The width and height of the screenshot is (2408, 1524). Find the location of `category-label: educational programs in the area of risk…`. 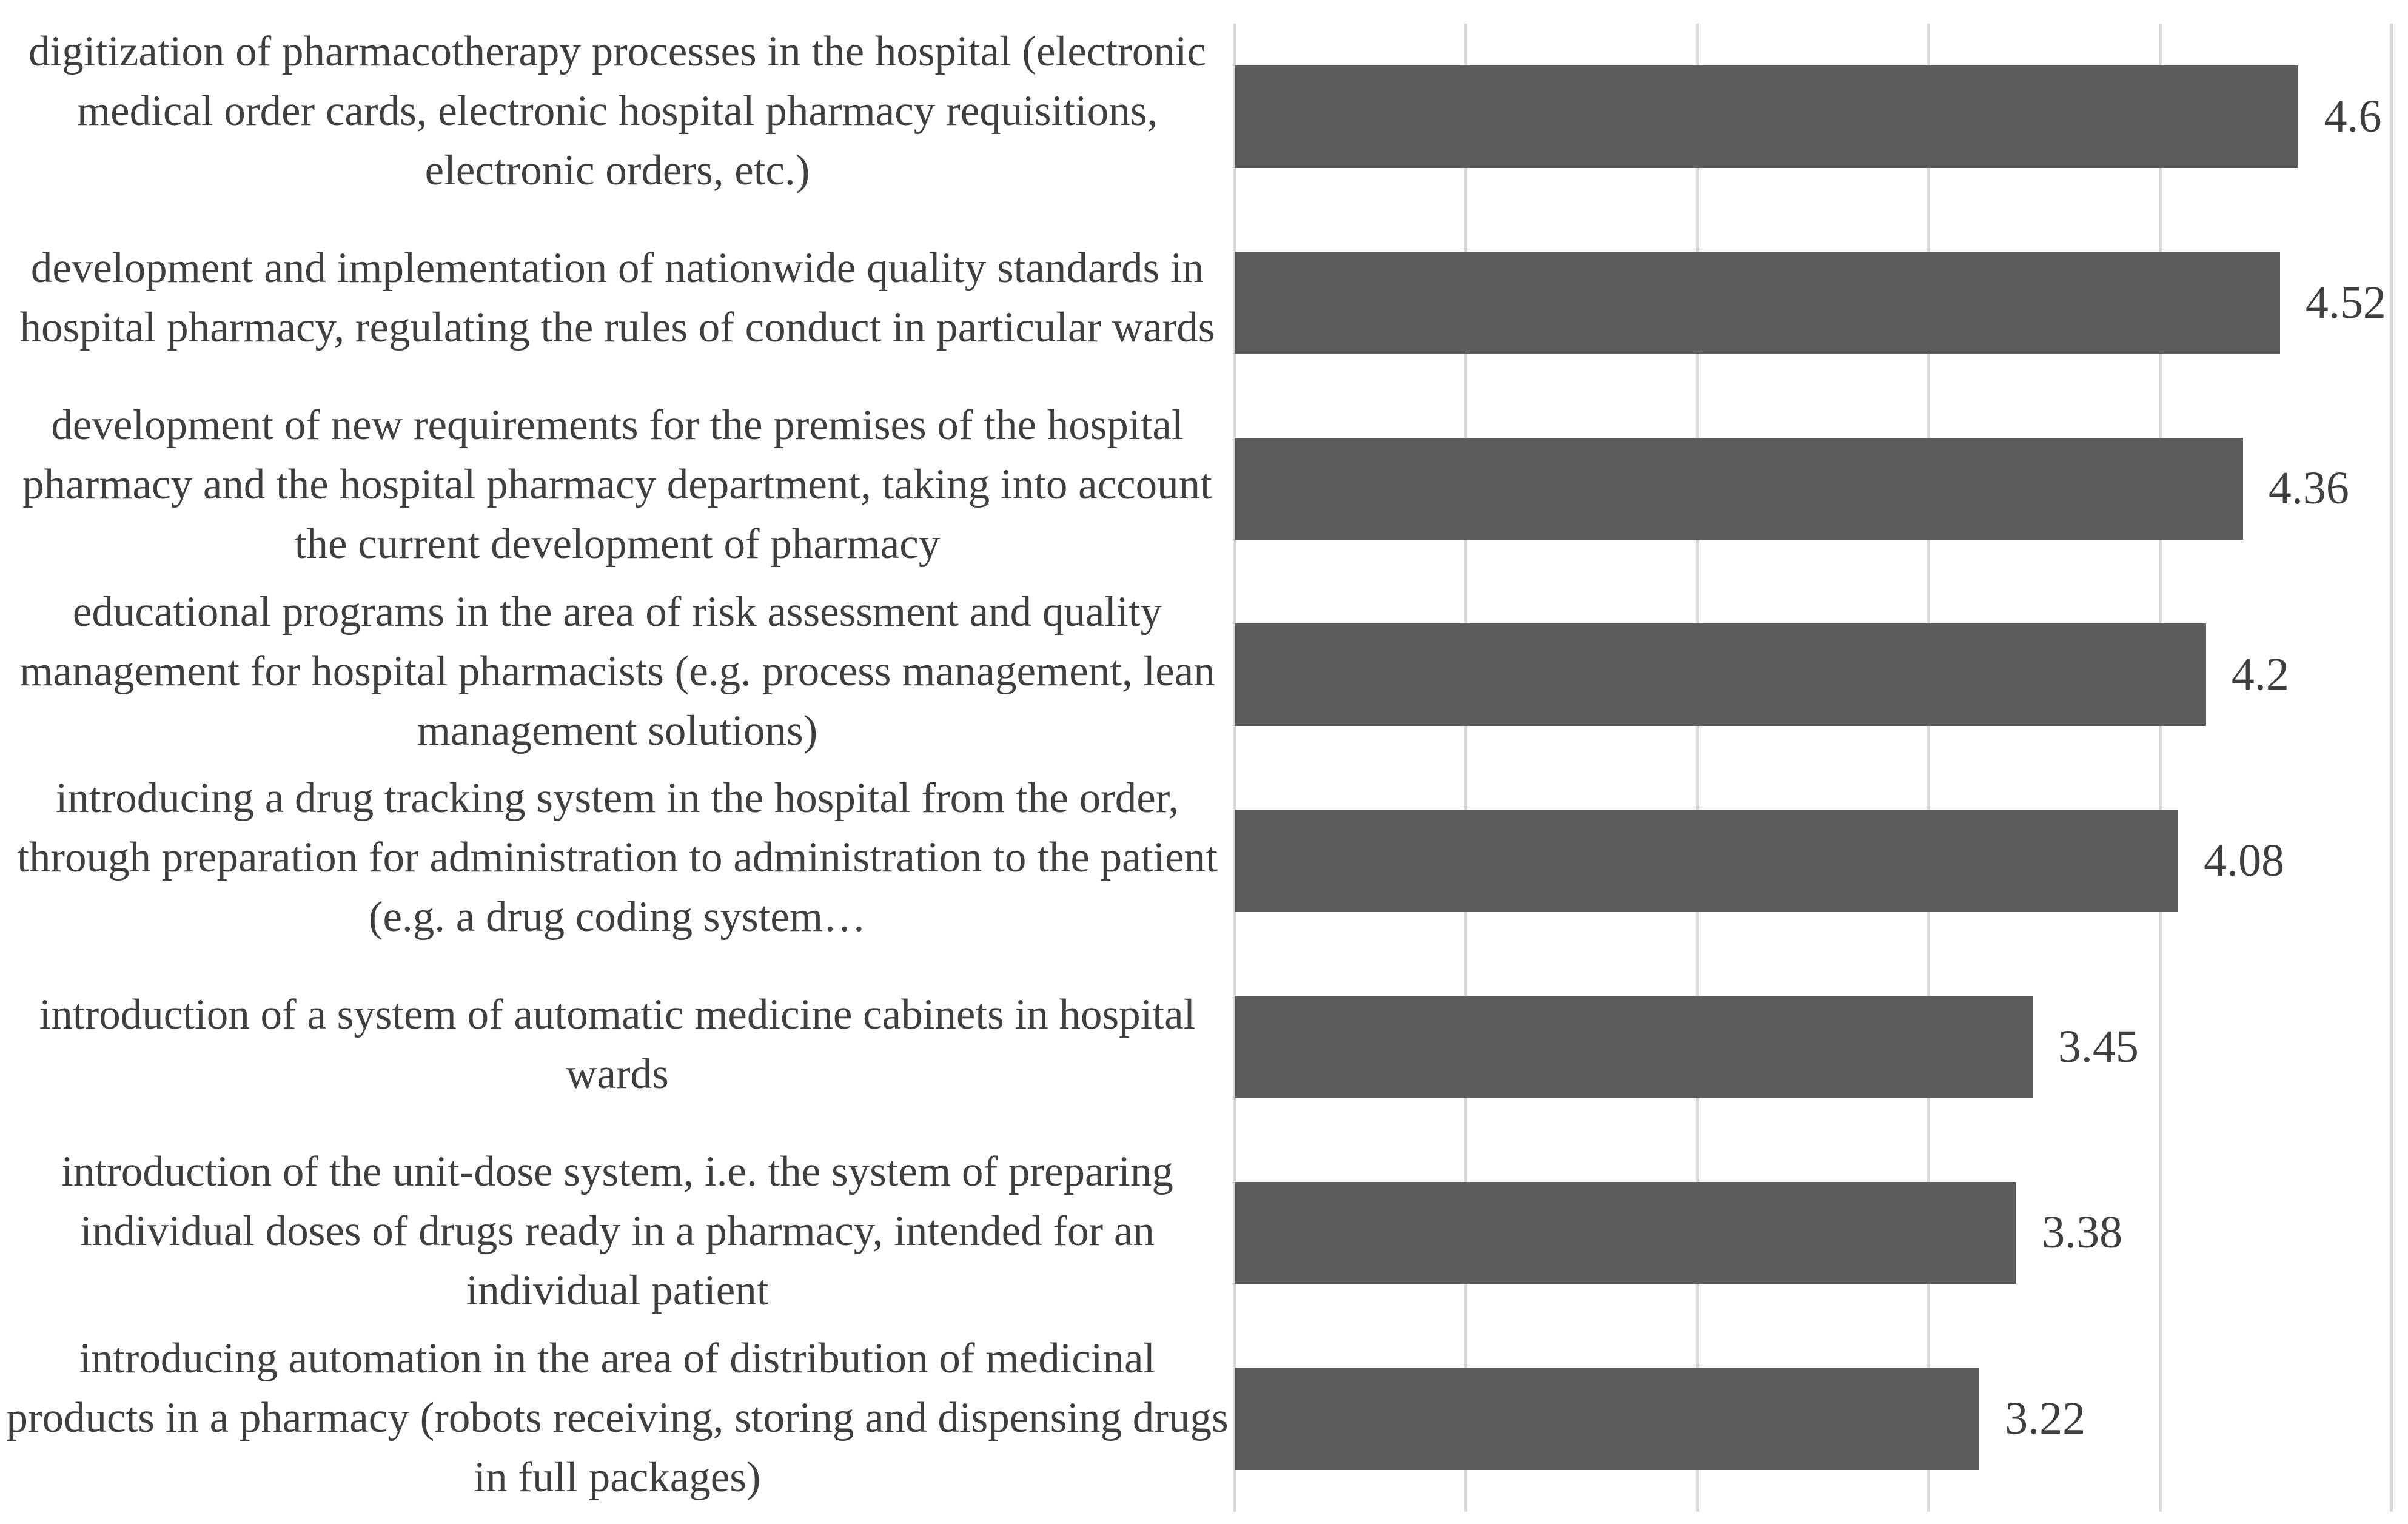

category-label: educational programs in the area of risk… is located at coordinates (617, 671).